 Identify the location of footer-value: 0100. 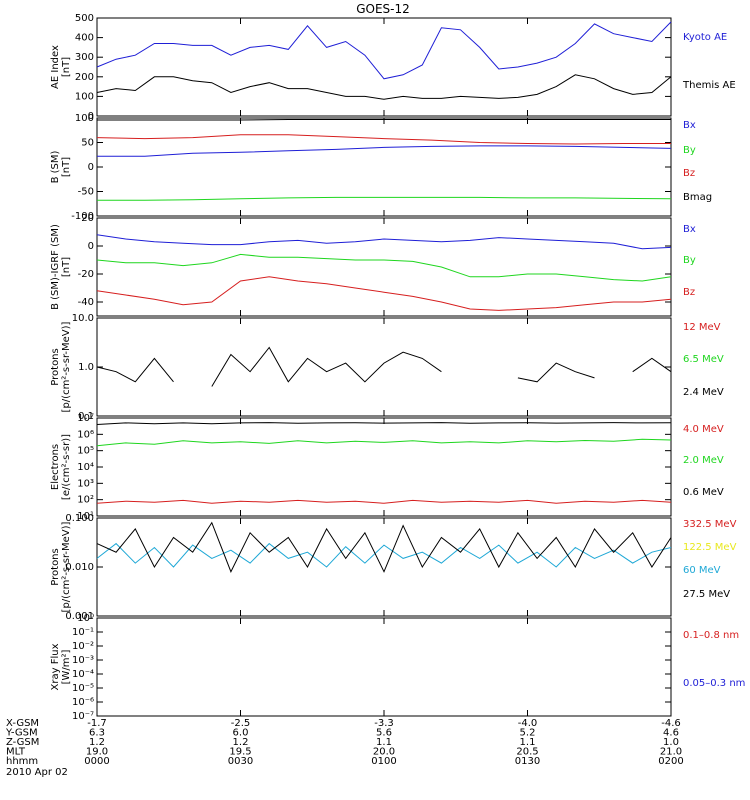
(383, 761).